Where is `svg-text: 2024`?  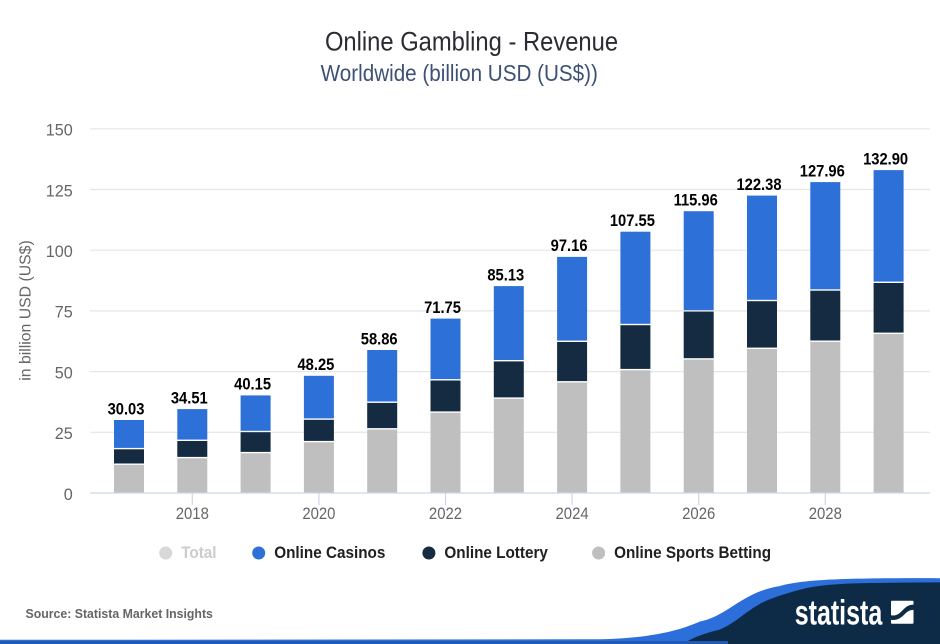 svg-text: 2024 is located at coordinates (572, 514).